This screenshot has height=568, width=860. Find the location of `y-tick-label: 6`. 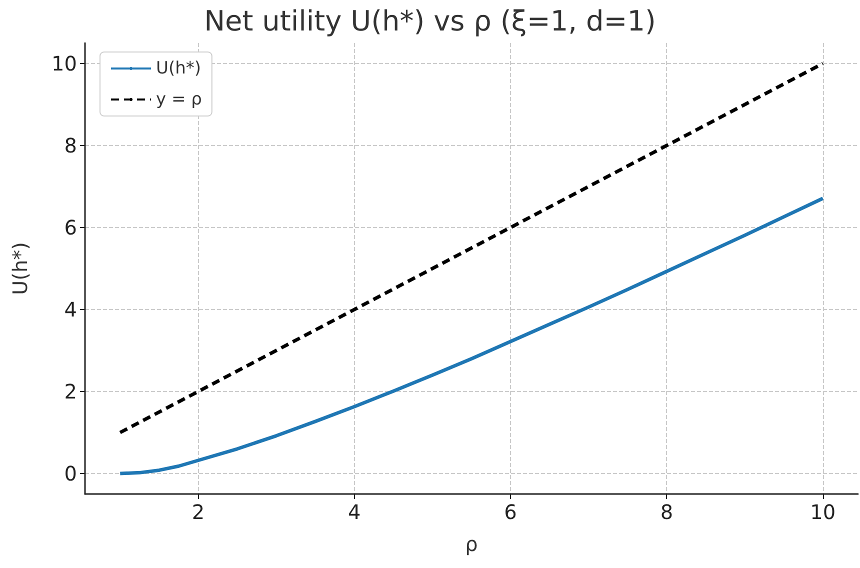

y-tick-label: 6 is located at coordinates (70, 228).